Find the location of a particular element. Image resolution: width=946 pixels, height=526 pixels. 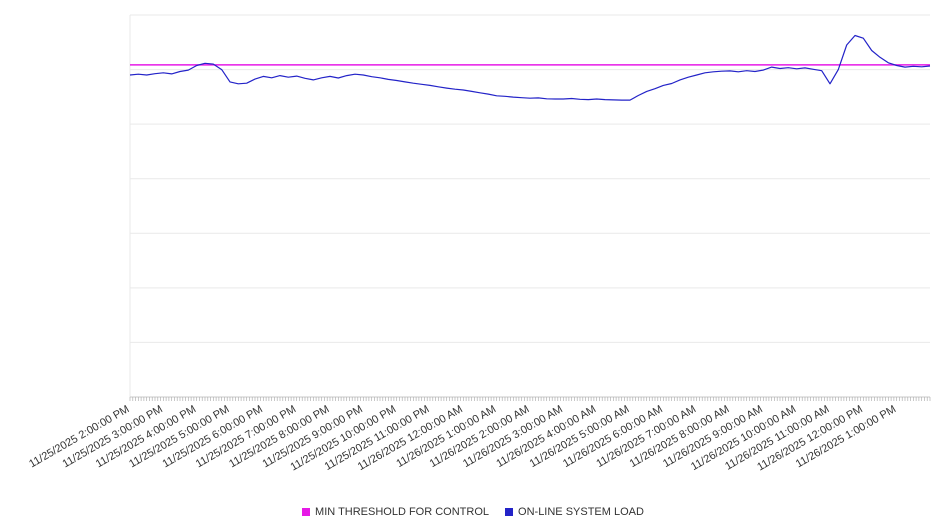

threshold-swatch-icon is located at coordinates (306, 512).